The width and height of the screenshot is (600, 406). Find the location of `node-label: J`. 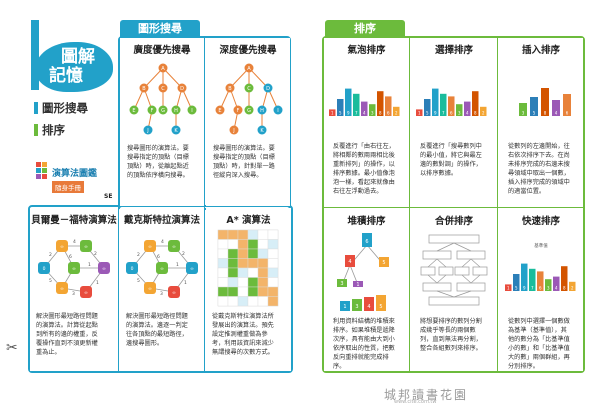

node-label: J is located at coordinates (233, 131).